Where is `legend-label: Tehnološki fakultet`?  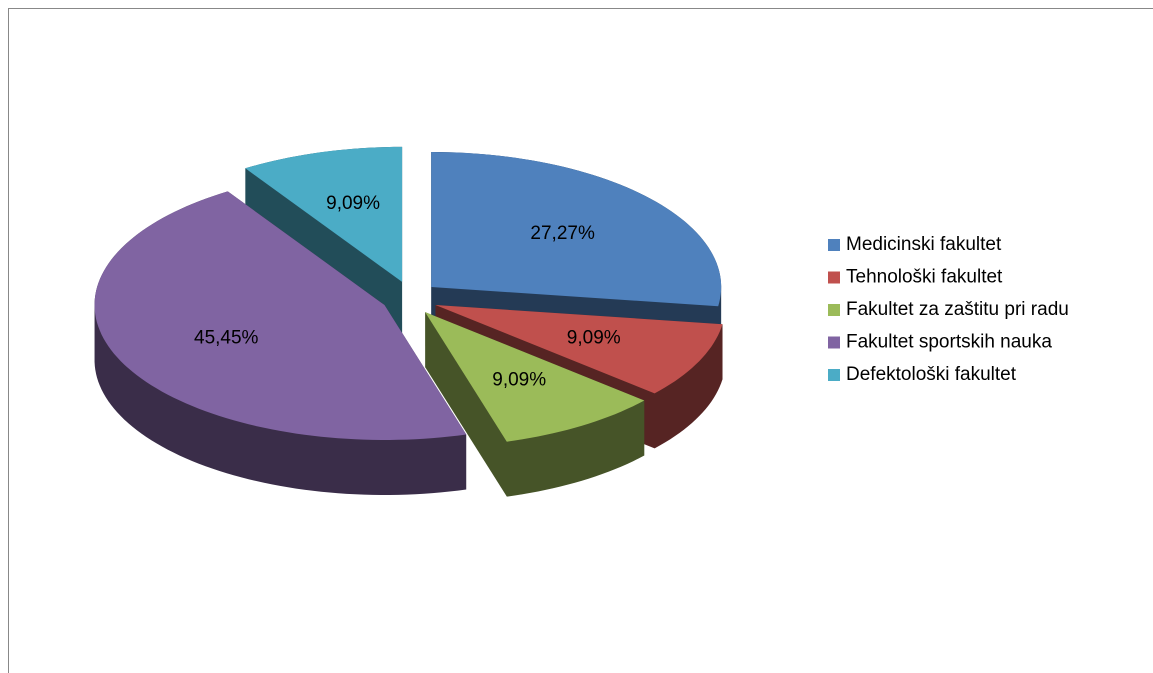 legend-label: Tehnološki fakultet is located at coordinates (924, 277).